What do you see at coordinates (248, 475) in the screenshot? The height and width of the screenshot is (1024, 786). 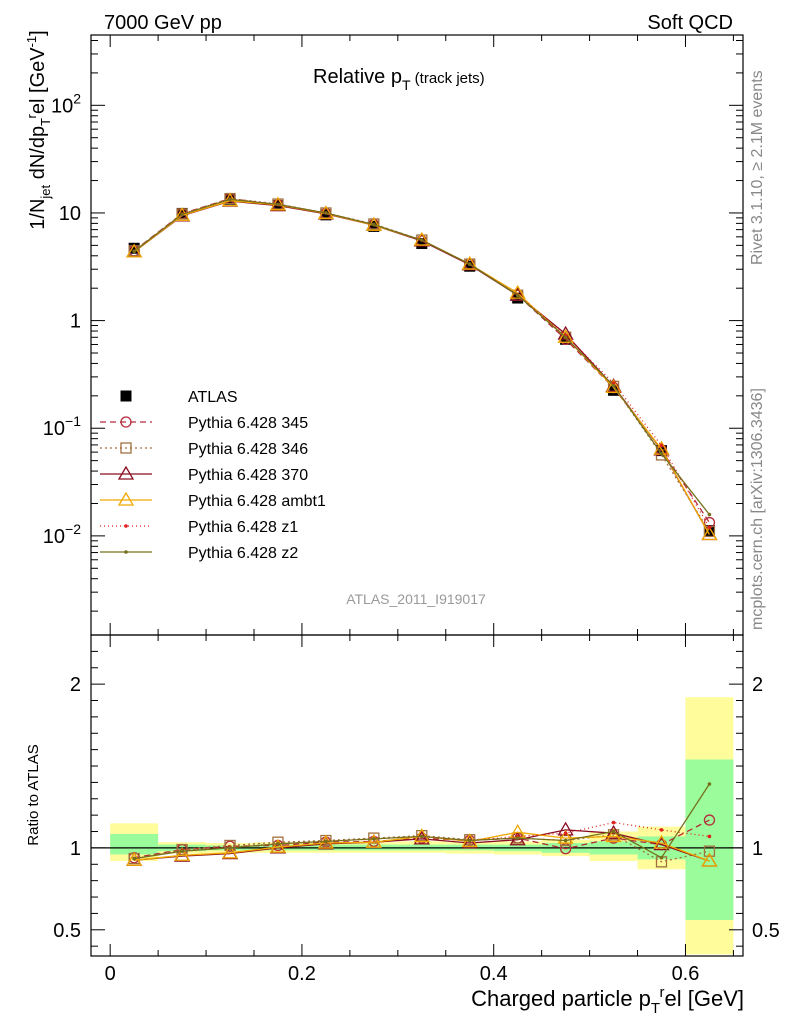 I see `legend-label: Pythia 6.428 370` at bounding box center [248, 475].